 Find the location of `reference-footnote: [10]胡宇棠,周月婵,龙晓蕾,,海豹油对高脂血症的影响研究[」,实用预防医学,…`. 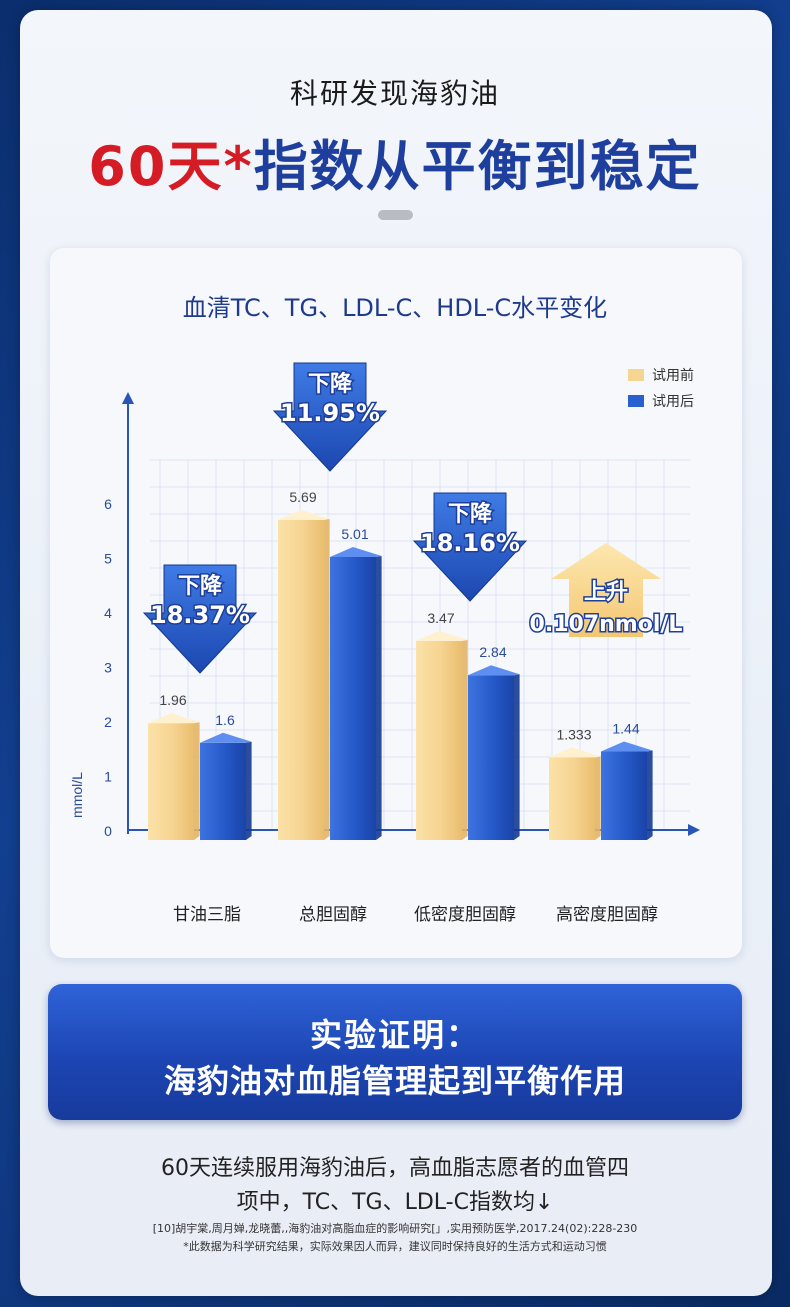

reference-footnote: [10]胡宇棠,周月婵,龙晓蕾,,海豹油对高脂血症的影响研究[」,实用预防医学,… is located at coordinates (395, 1228).